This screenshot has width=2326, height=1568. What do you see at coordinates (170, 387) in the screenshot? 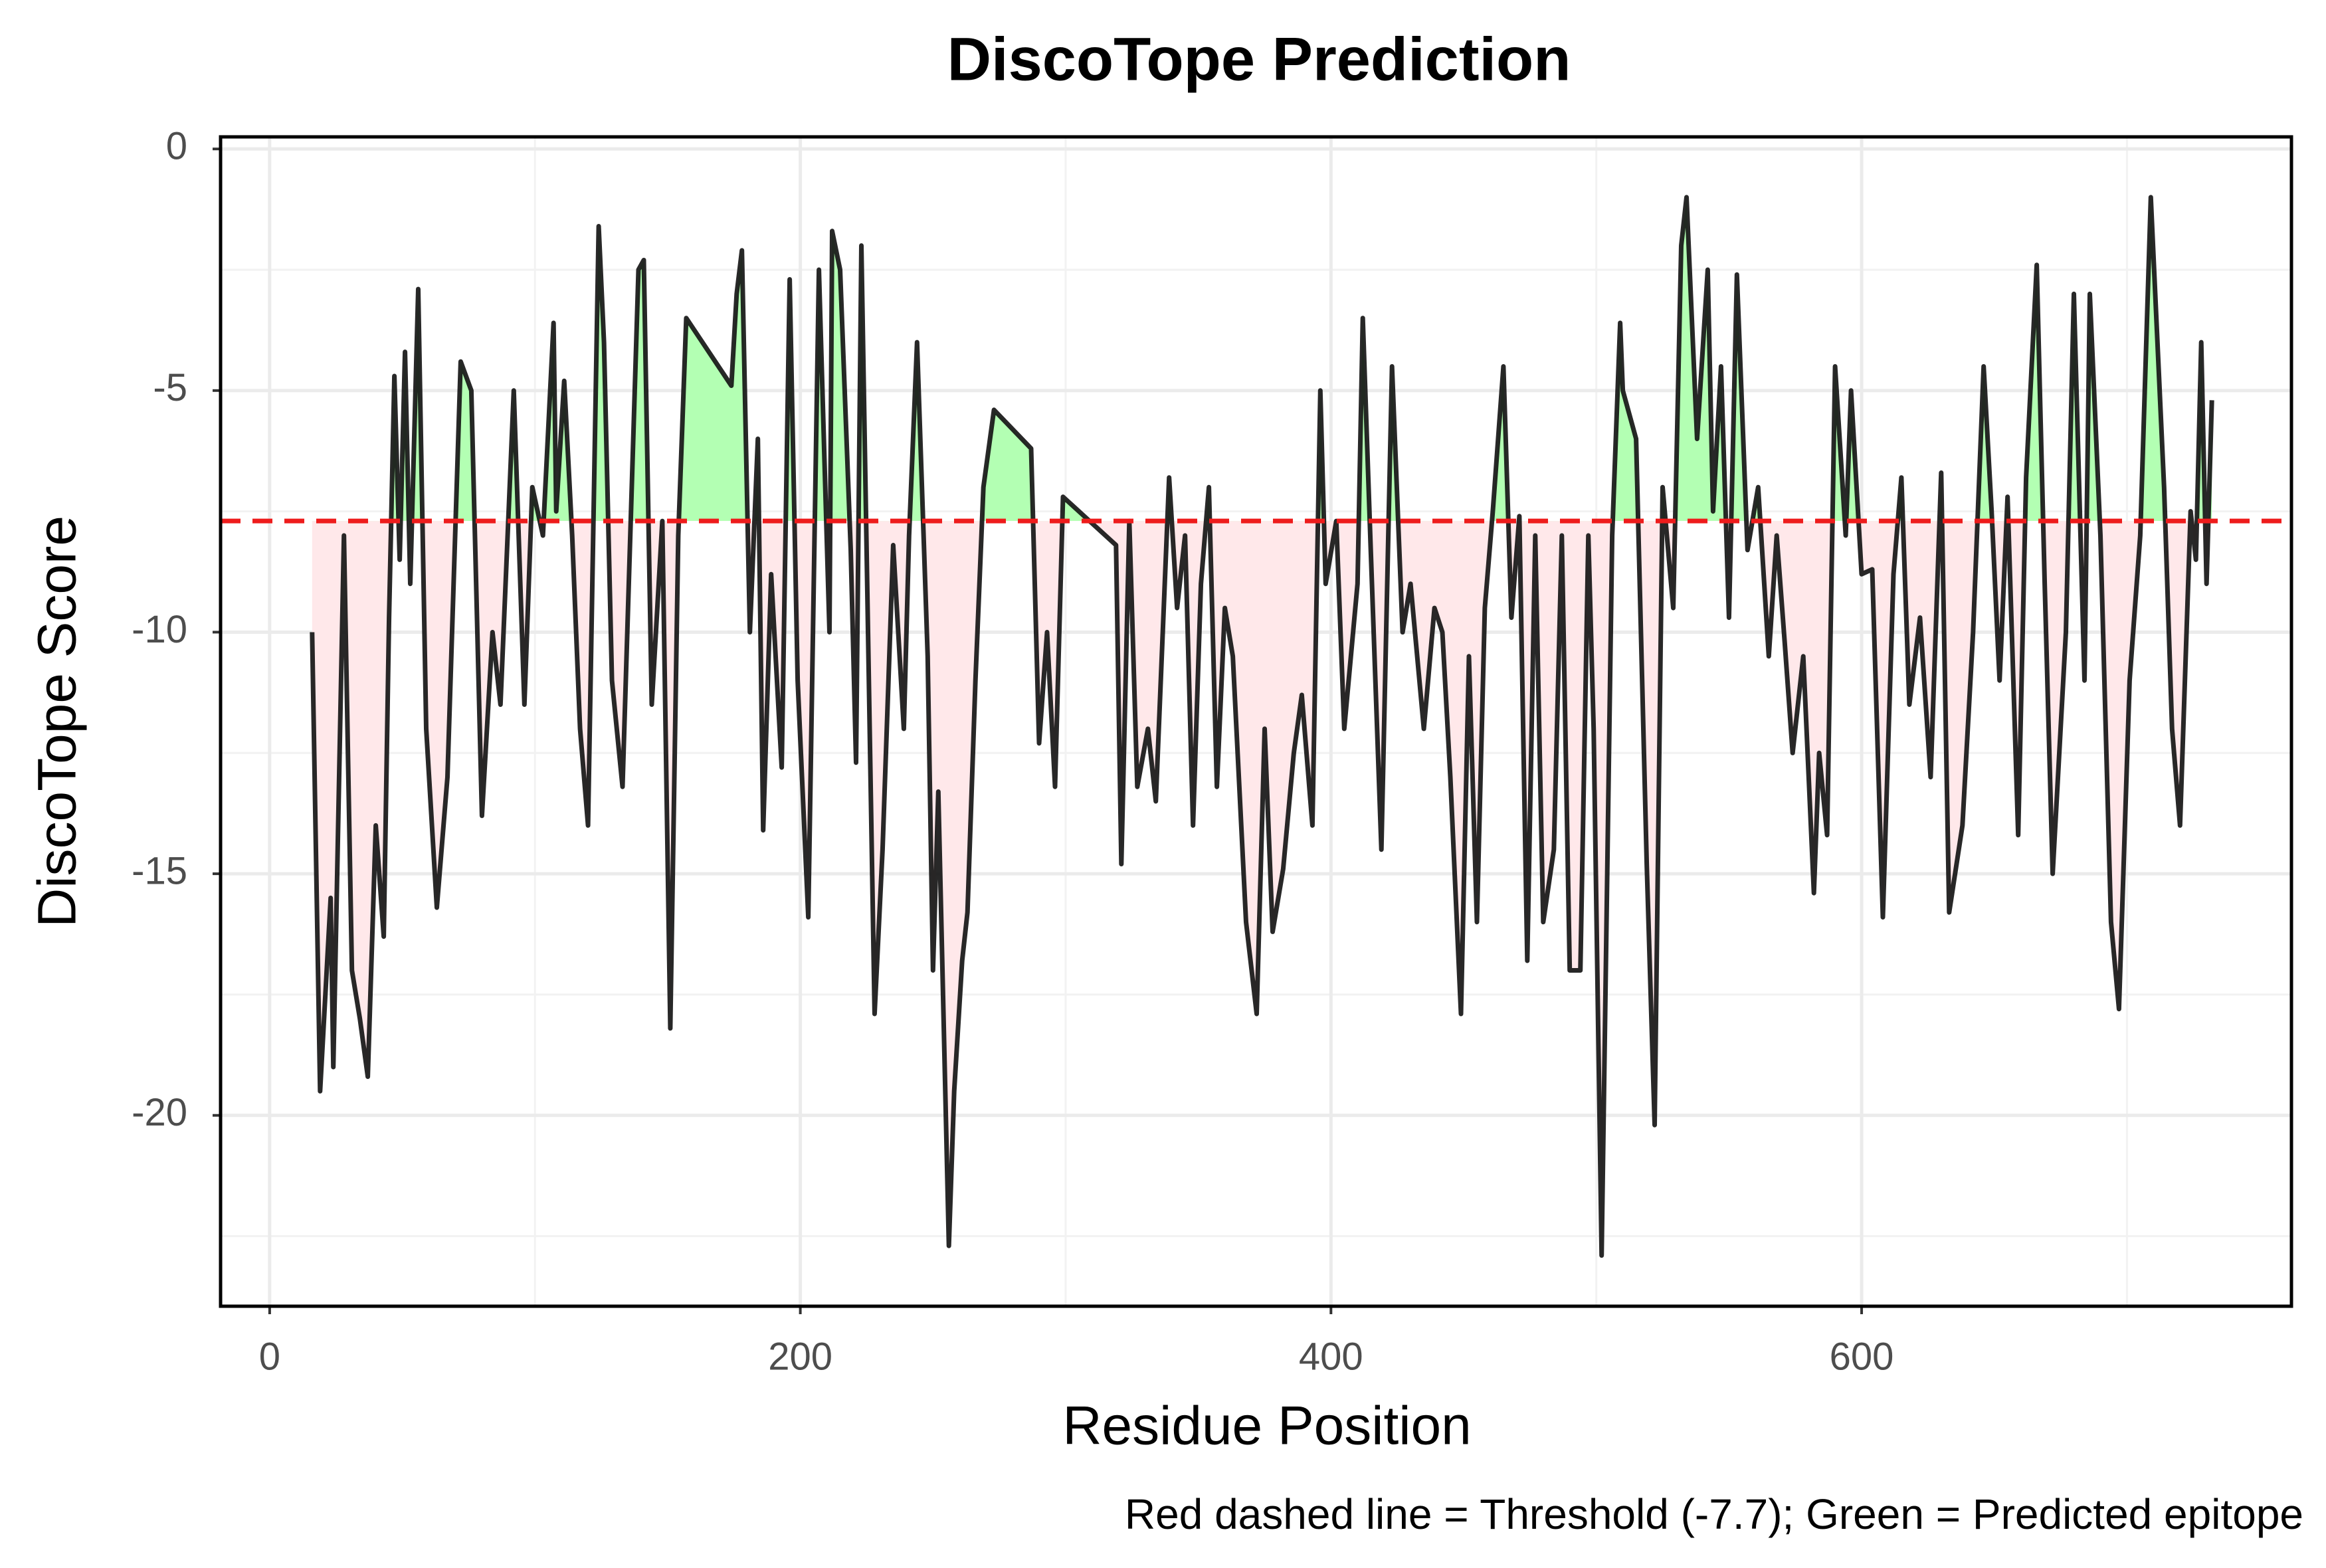
I see `y-tick-label: -5` at bounding box center [170, 387].